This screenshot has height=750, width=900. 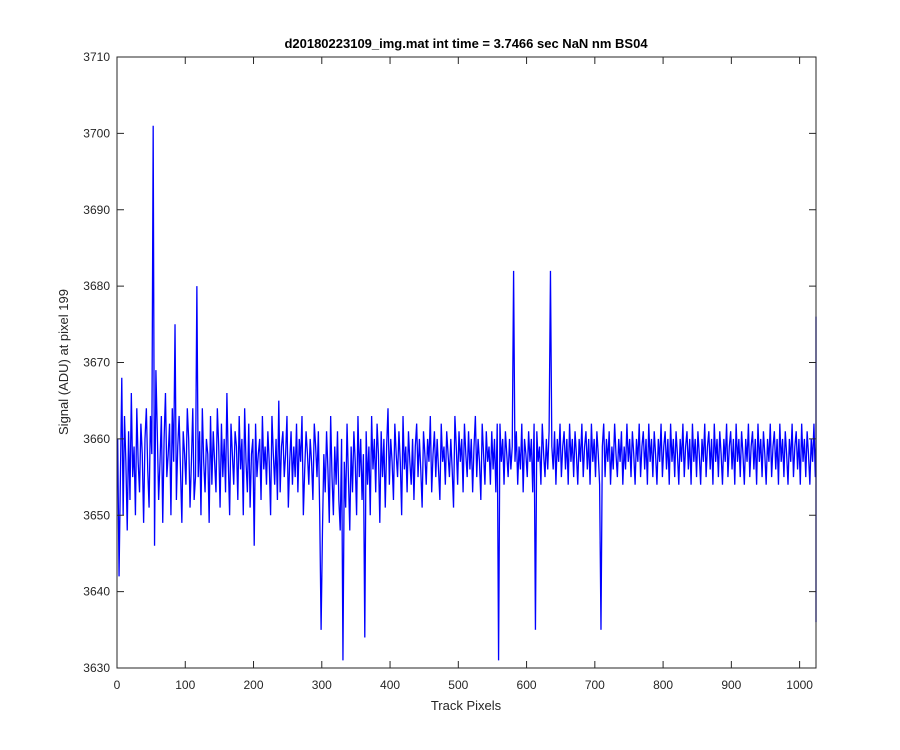 I want to click on x-tick-label: 300, so click(x=322, y=685).